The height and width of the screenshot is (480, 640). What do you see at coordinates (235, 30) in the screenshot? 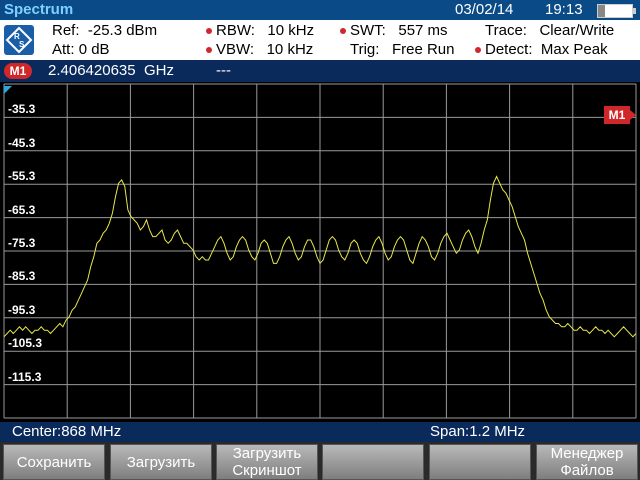
I see `rbw-label: RBW:` at bounding box center [235, 30].